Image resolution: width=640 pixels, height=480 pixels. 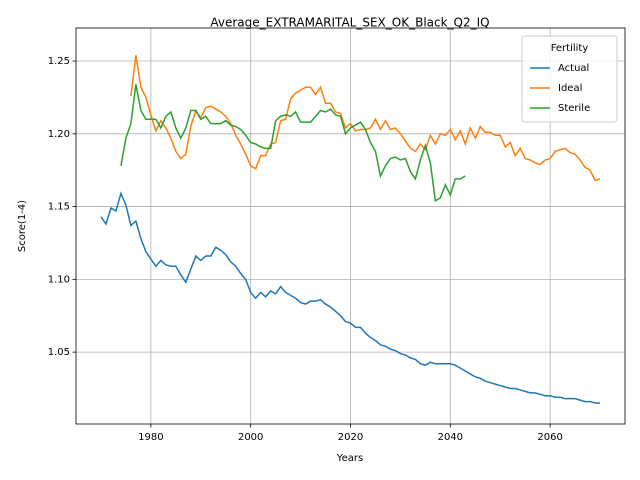 What do you see at coordinates (59, 134) in the screenshot?
I see `y-tick-label: 1.20` at bounding box center [59, 134].